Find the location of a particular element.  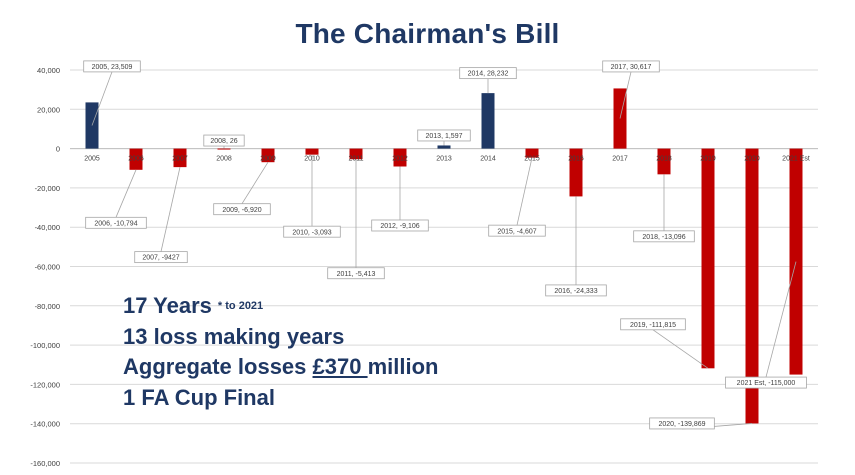

note-aggregate-amount: £370 is located at coordinates (340, 366).